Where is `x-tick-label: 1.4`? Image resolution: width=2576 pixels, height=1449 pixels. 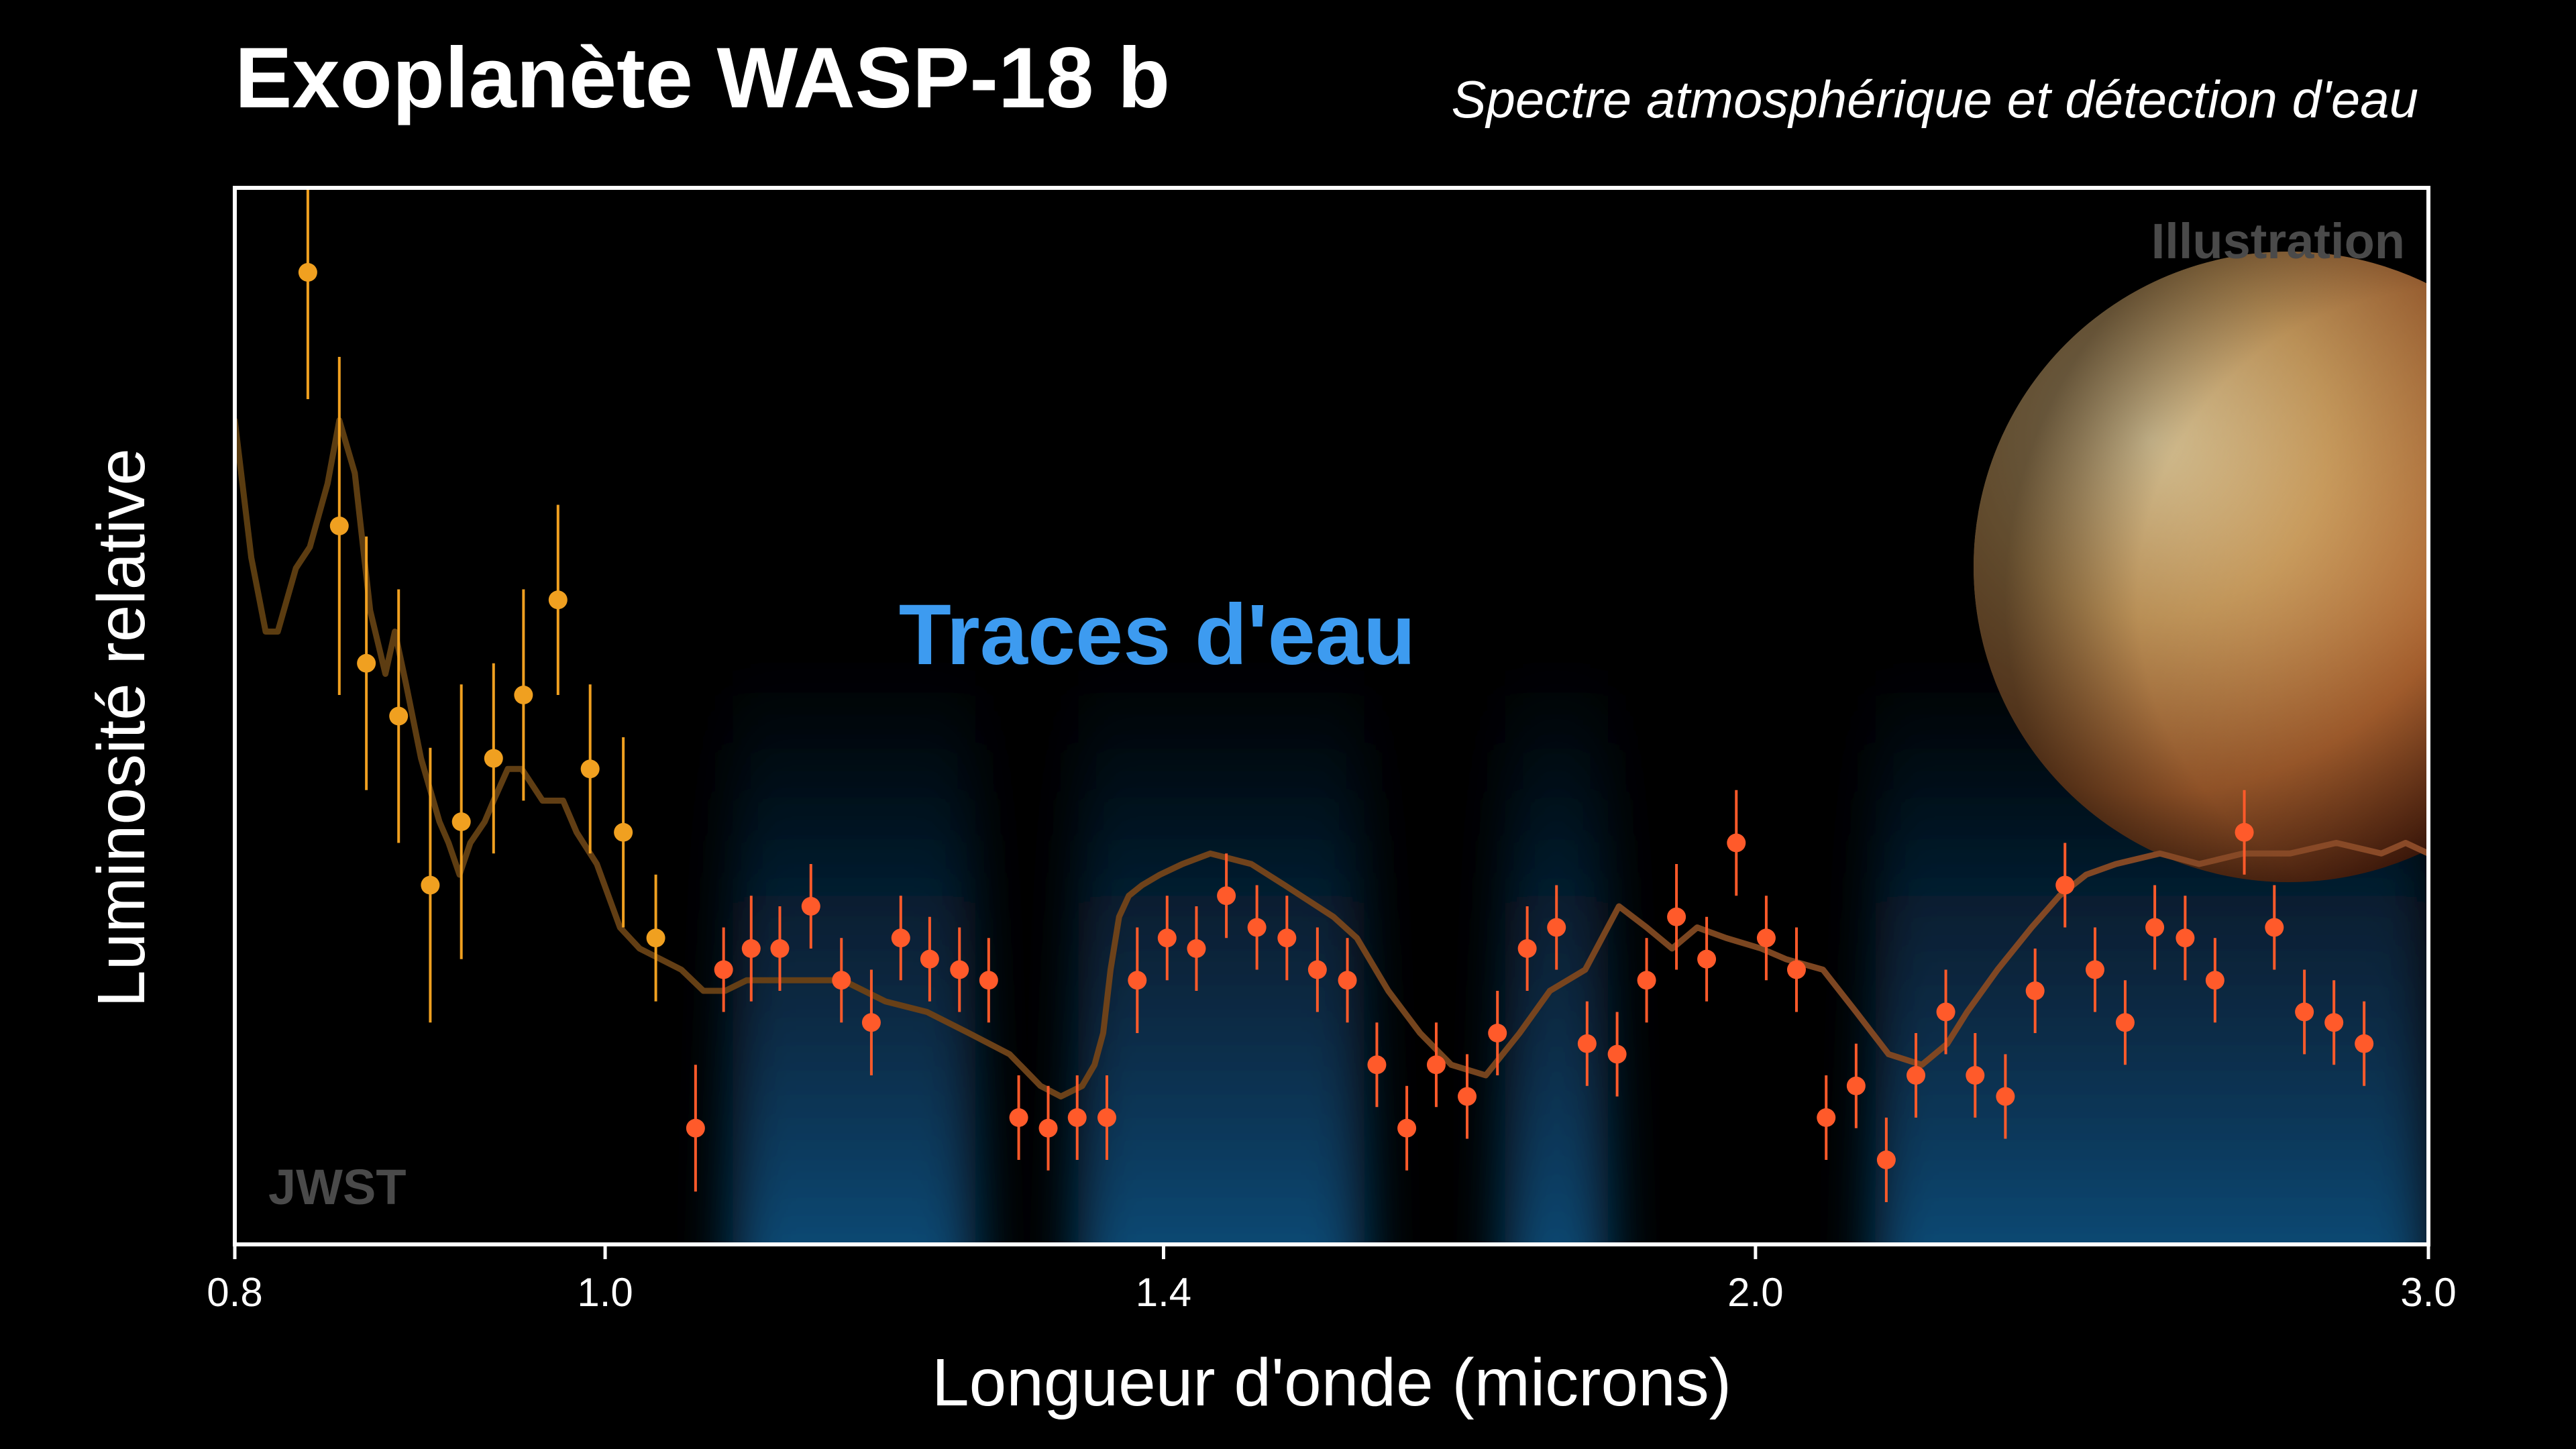 x-tick-label: 1.4 is located at coordinates (1163, 1292).